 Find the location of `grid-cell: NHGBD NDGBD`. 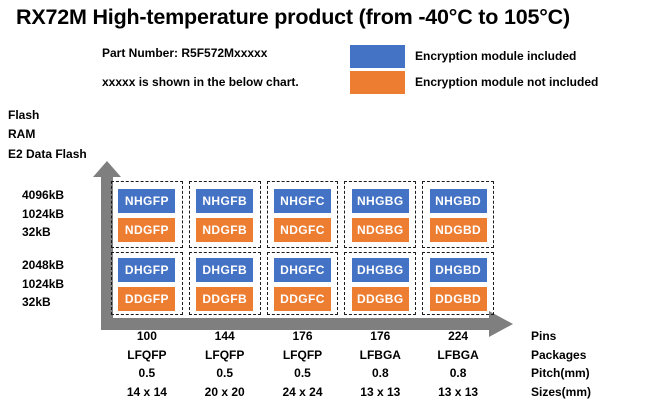

grid-cell: NHGBD NDGBD is located at coordinates (458, 214).